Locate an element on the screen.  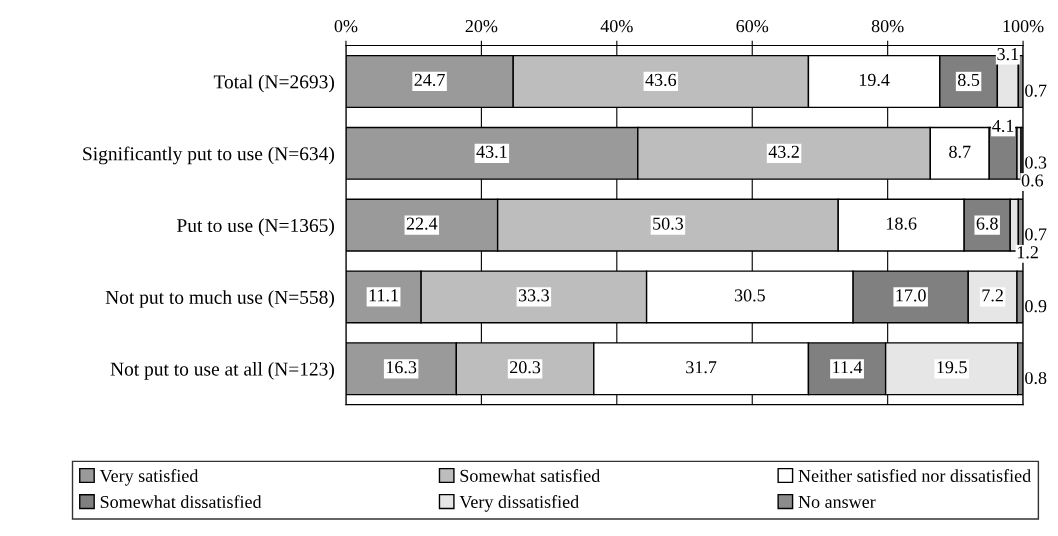
data-label: 0.6 is located at coordinates (1032, 180).